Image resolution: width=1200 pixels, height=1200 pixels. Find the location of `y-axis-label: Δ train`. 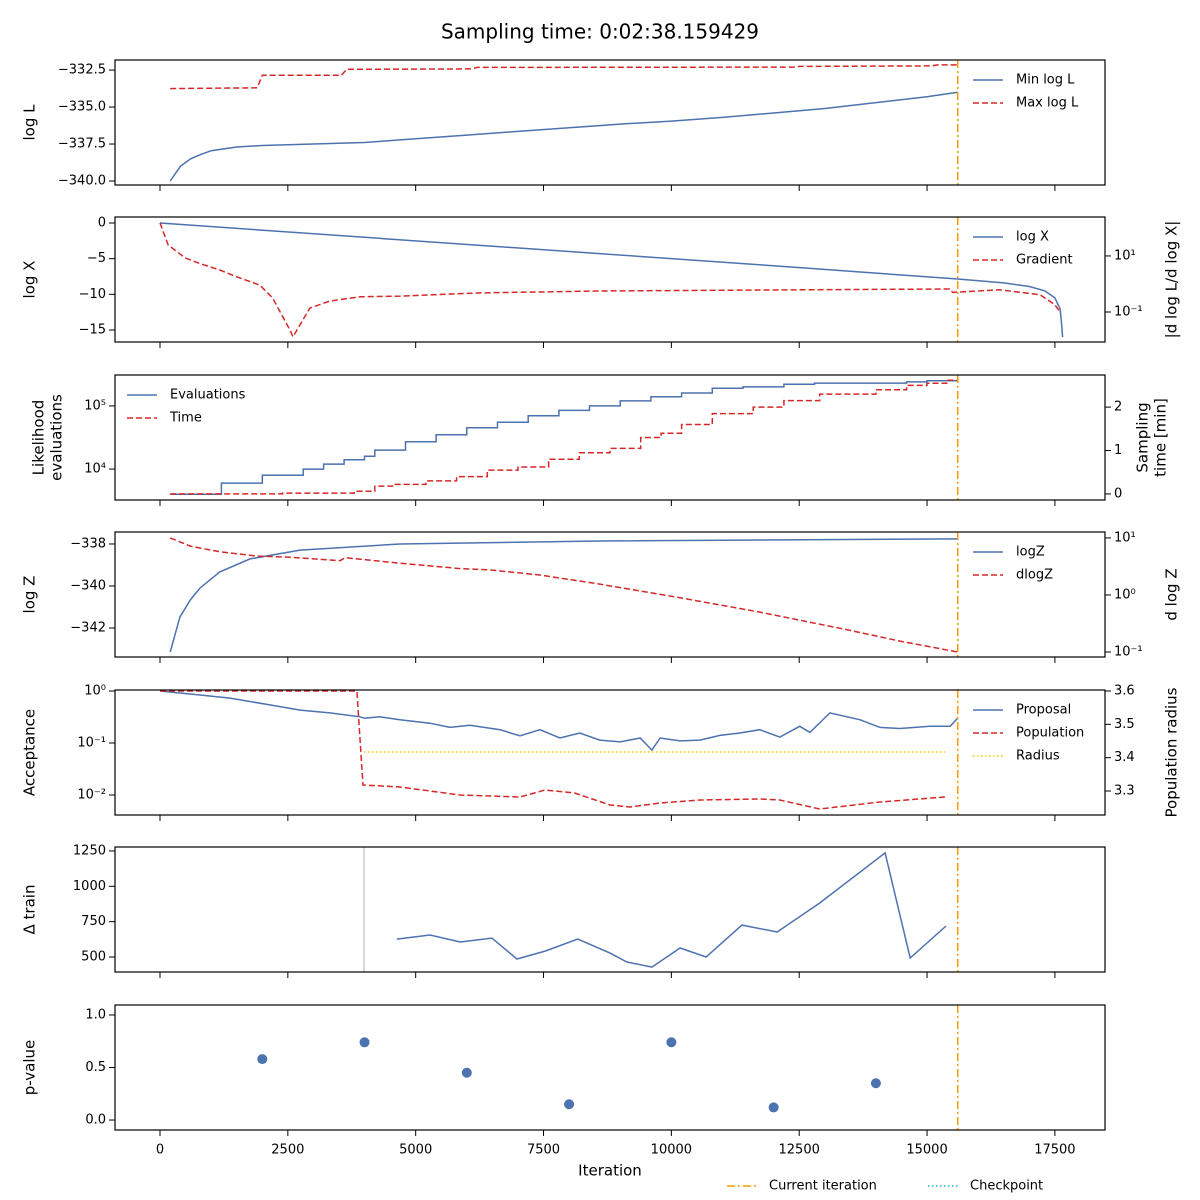

y-axis-label: Δ train is located at coordinates (30, 910).